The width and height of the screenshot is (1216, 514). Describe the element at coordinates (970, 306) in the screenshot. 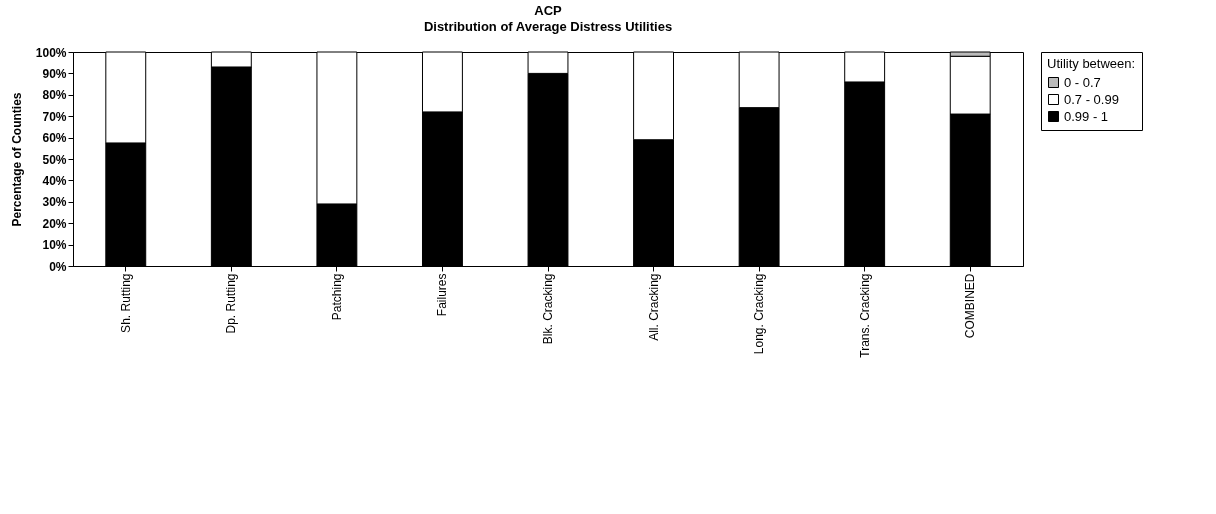

I see `x-tick-label: COMBINED` at that location.